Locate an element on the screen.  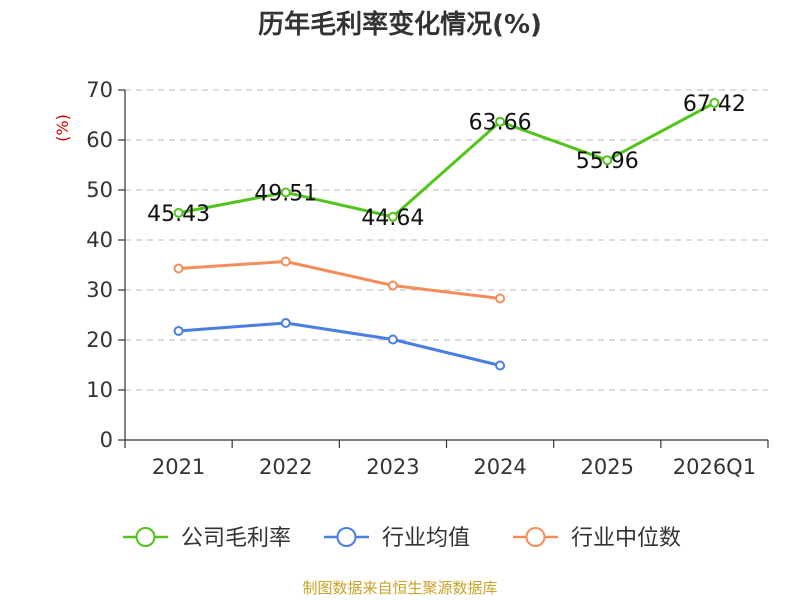
data-point-2-2022 is located at coordinates (285, 261).